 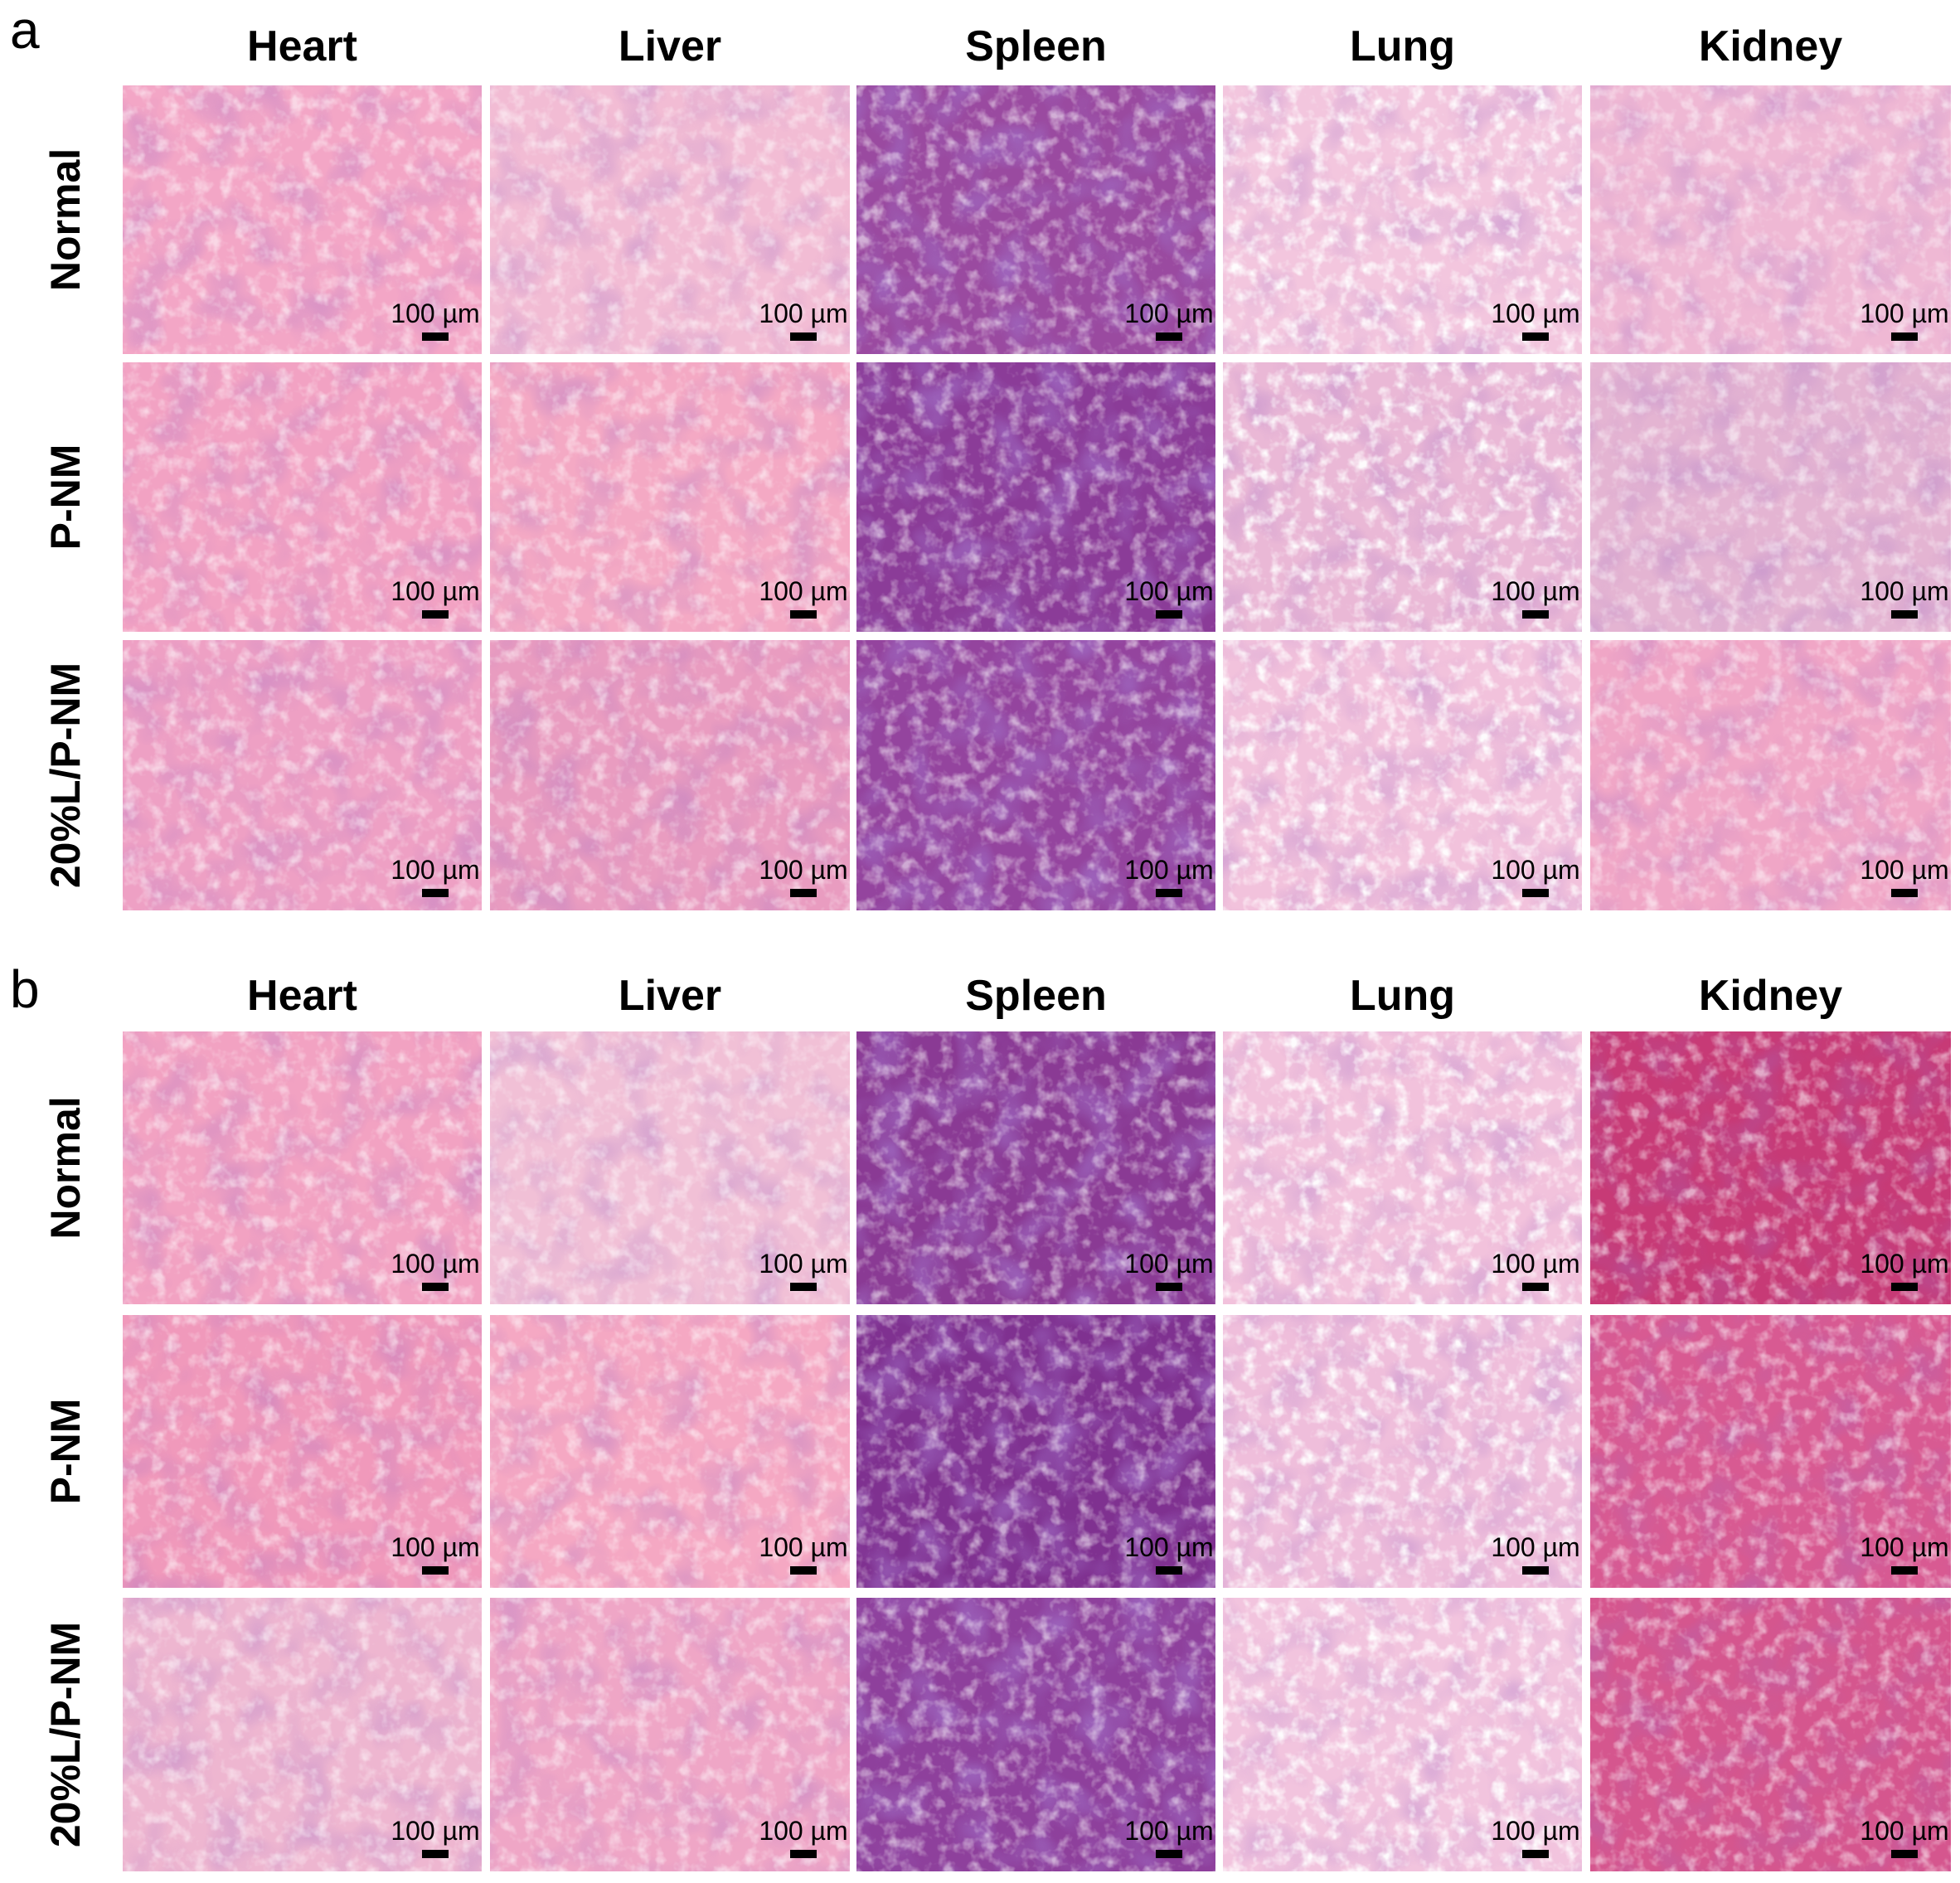 I want to click on row-label: 20%L/P-NM, so click(x=65, y=1734).